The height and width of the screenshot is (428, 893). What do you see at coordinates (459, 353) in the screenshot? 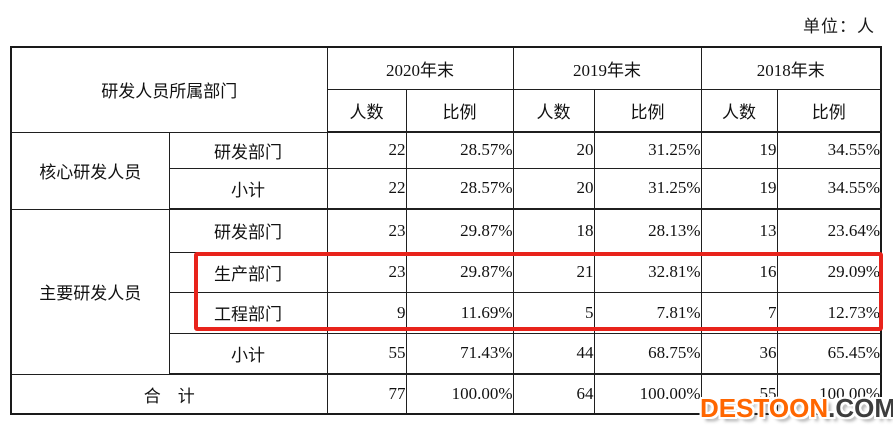
I see `value-cell: 71.43%` at bounding box center [459, 353].